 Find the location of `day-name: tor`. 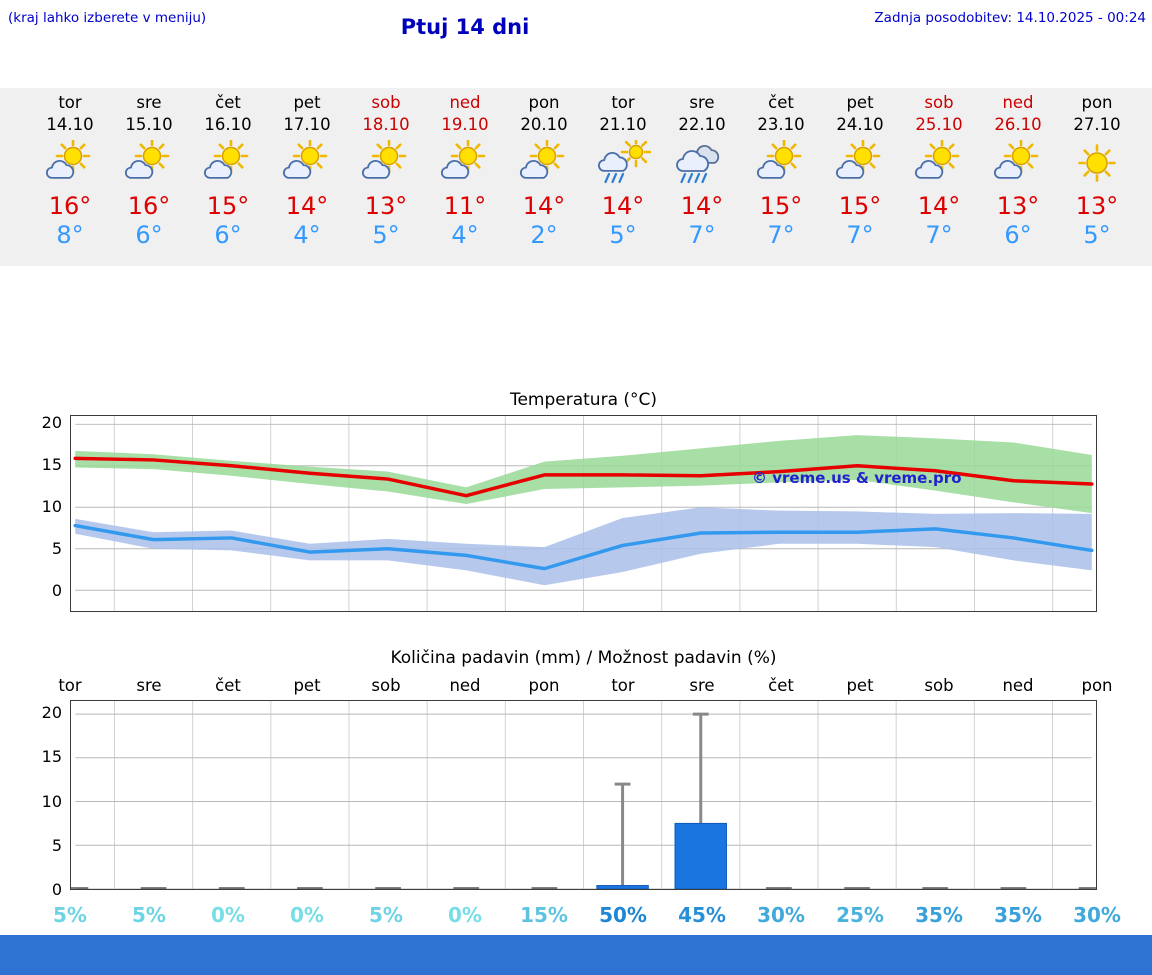

day-name: tor is located at coordinates (70, 102).